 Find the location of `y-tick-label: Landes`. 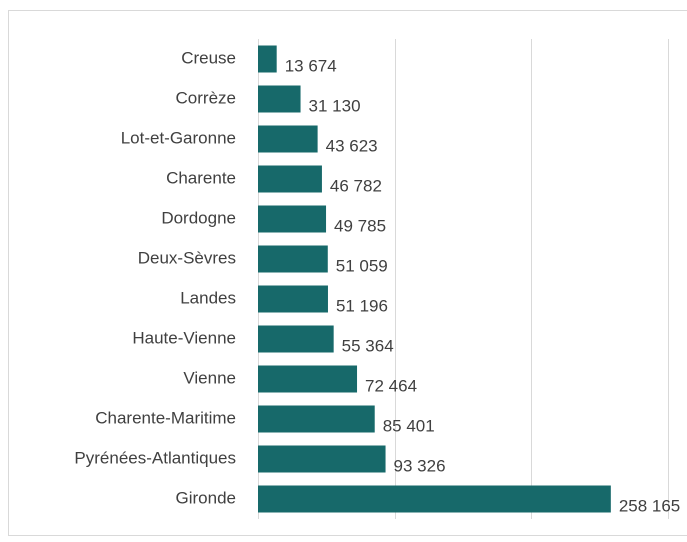

y-tick-label: Landes is located at coordinates (208, 297).